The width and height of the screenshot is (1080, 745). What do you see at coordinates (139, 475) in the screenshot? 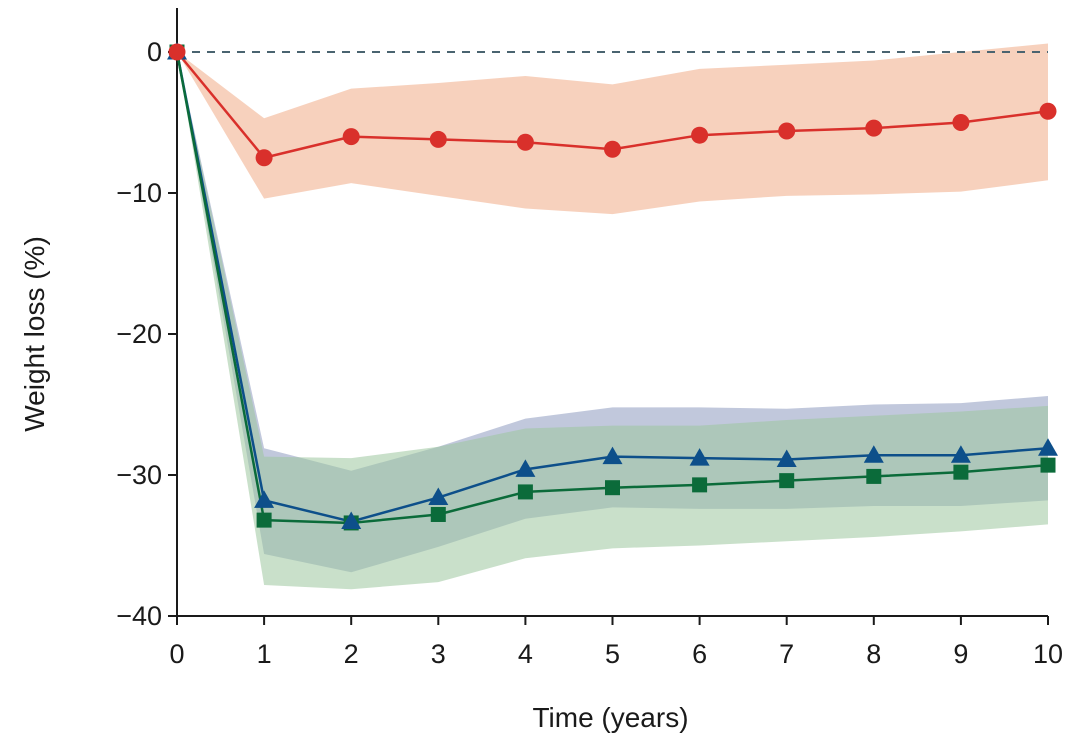
I see `y-tick-label: −30` at bounding box center [139, 475].